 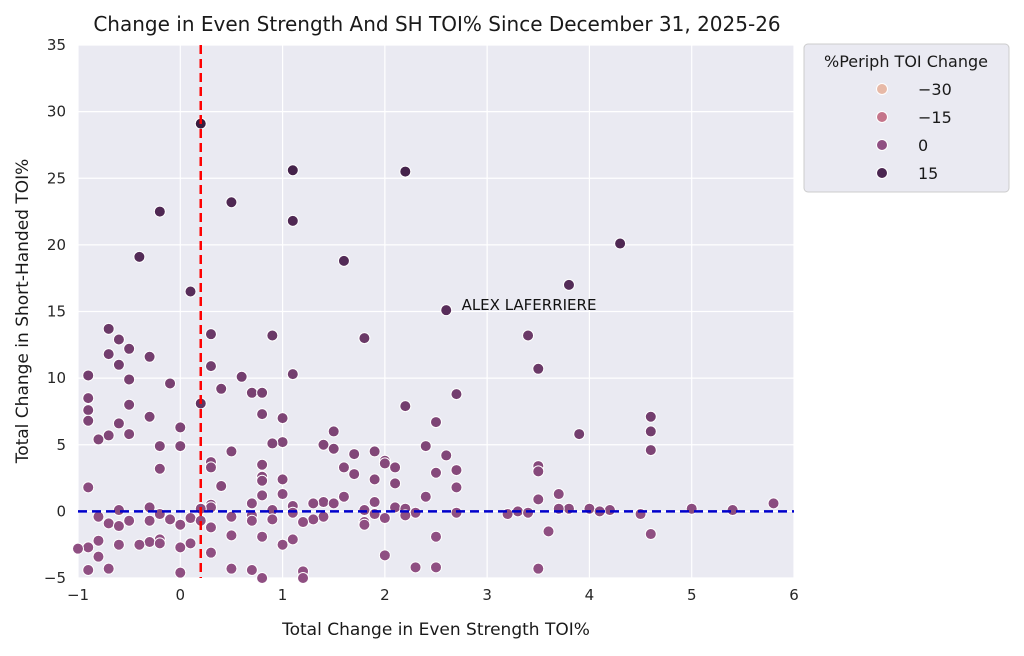 I want to click on x-tick-label: 5, so click(x=692, y=595).